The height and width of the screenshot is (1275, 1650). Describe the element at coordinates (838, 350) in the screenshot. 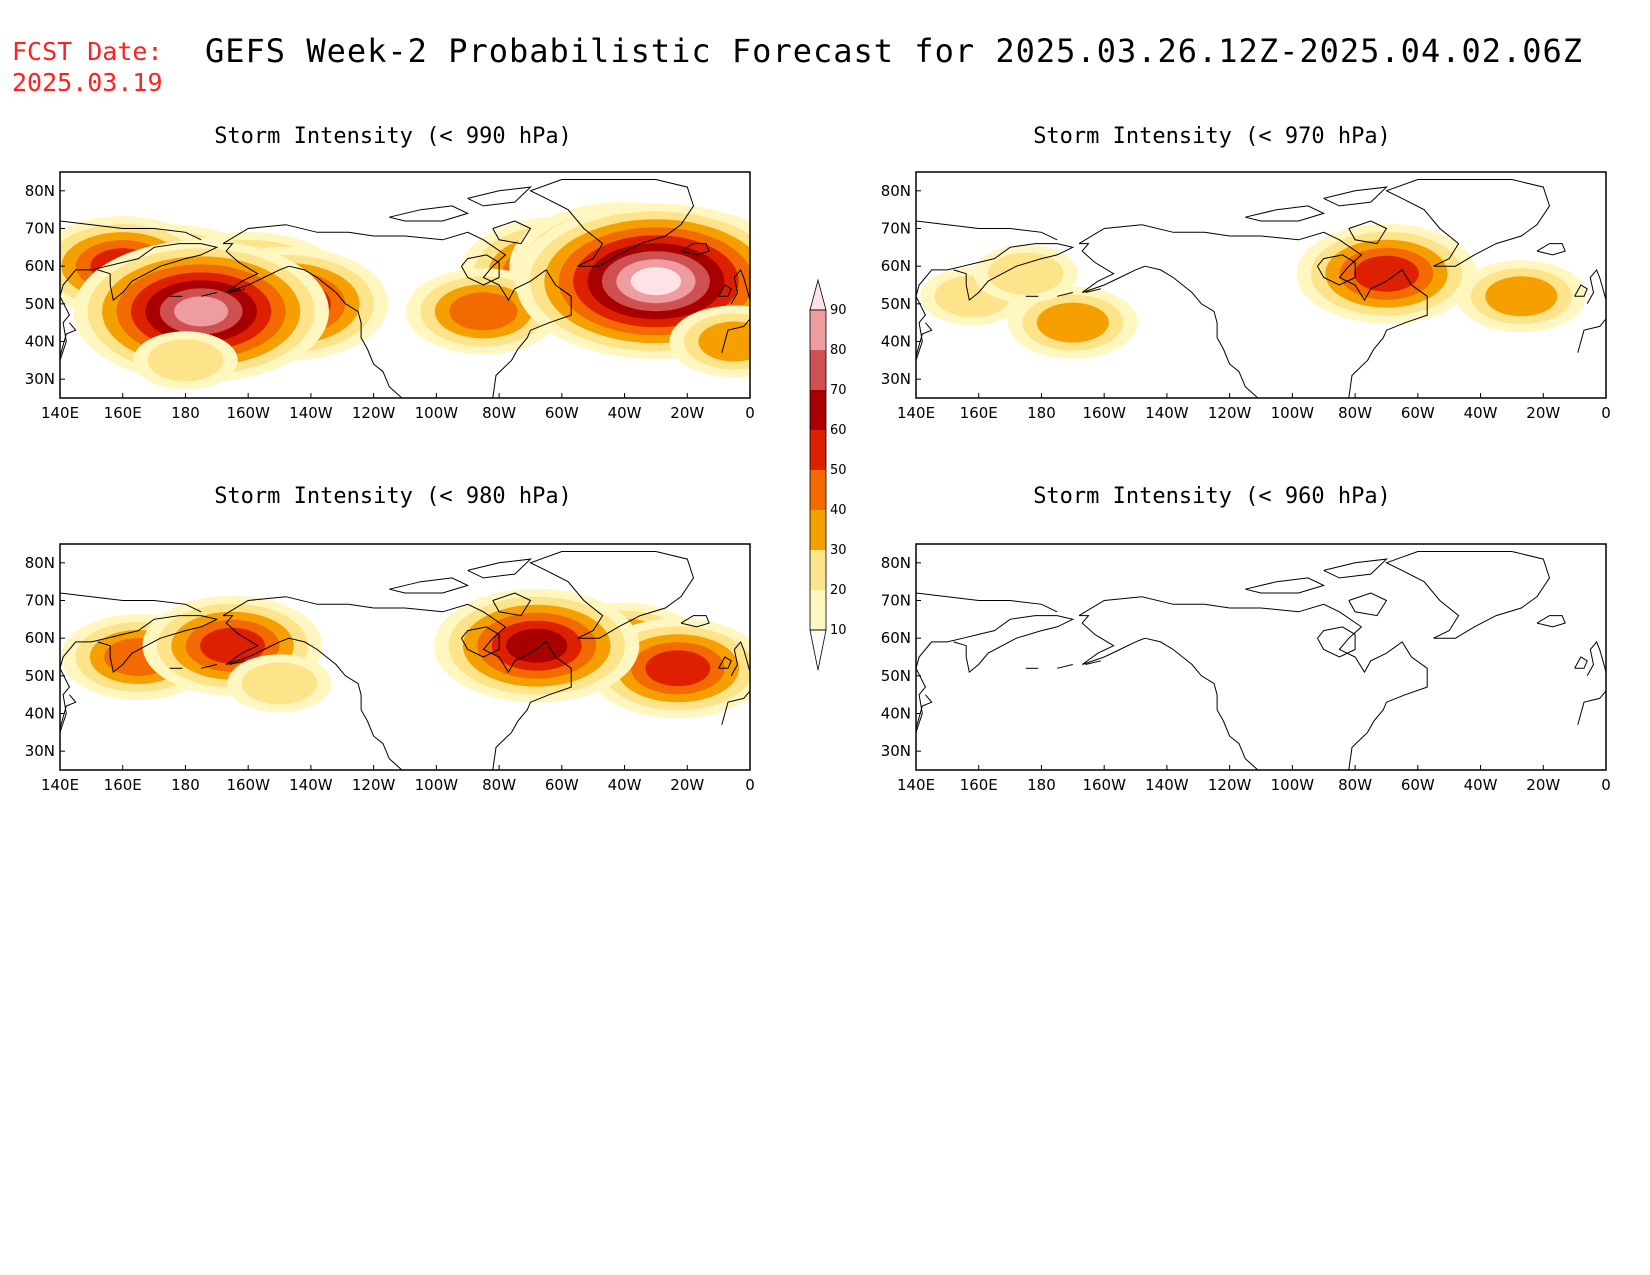

I see `colorbar-label: 80` at that location.